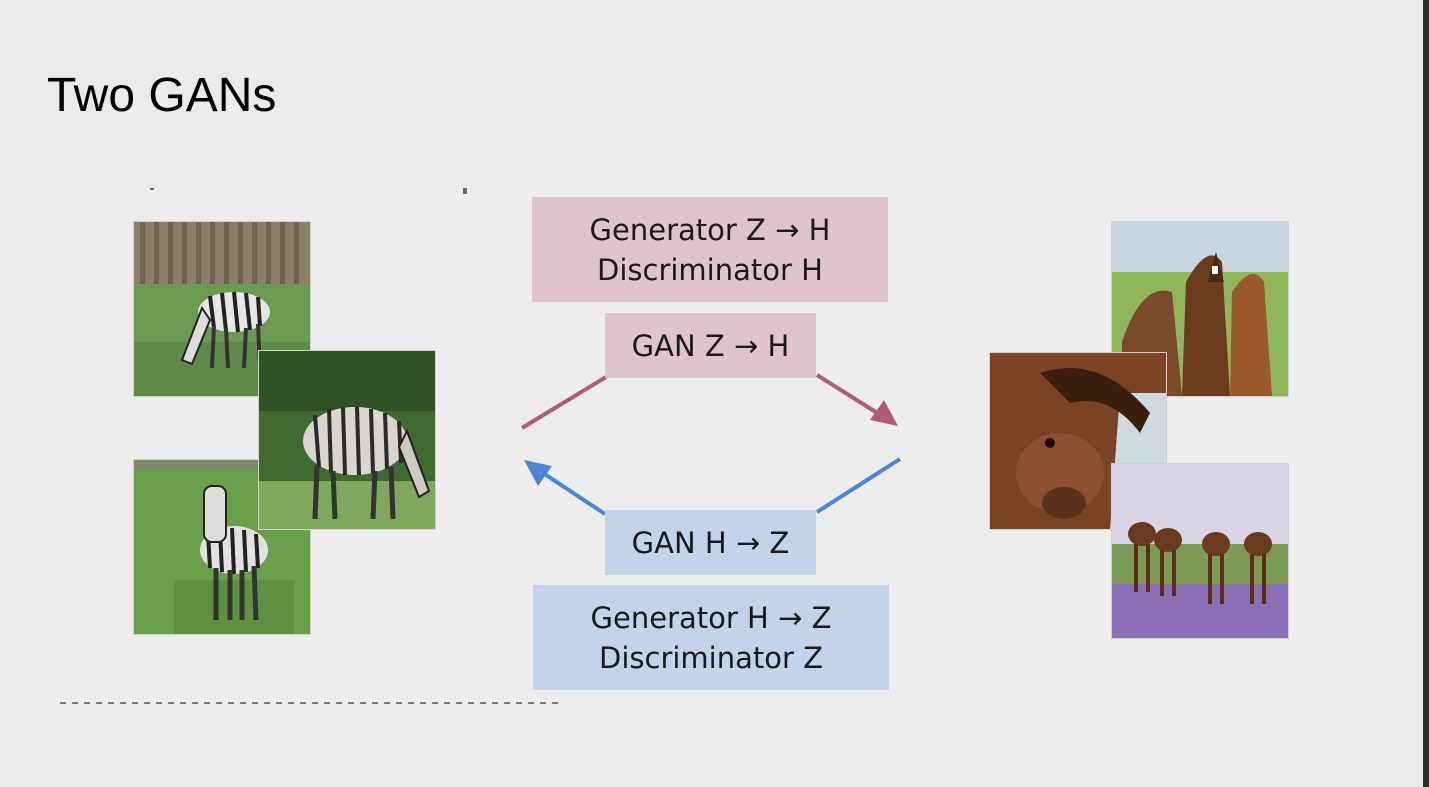  I want to click on forward-components-box: Generator Z → H Discriminator H, so click(710, 249).